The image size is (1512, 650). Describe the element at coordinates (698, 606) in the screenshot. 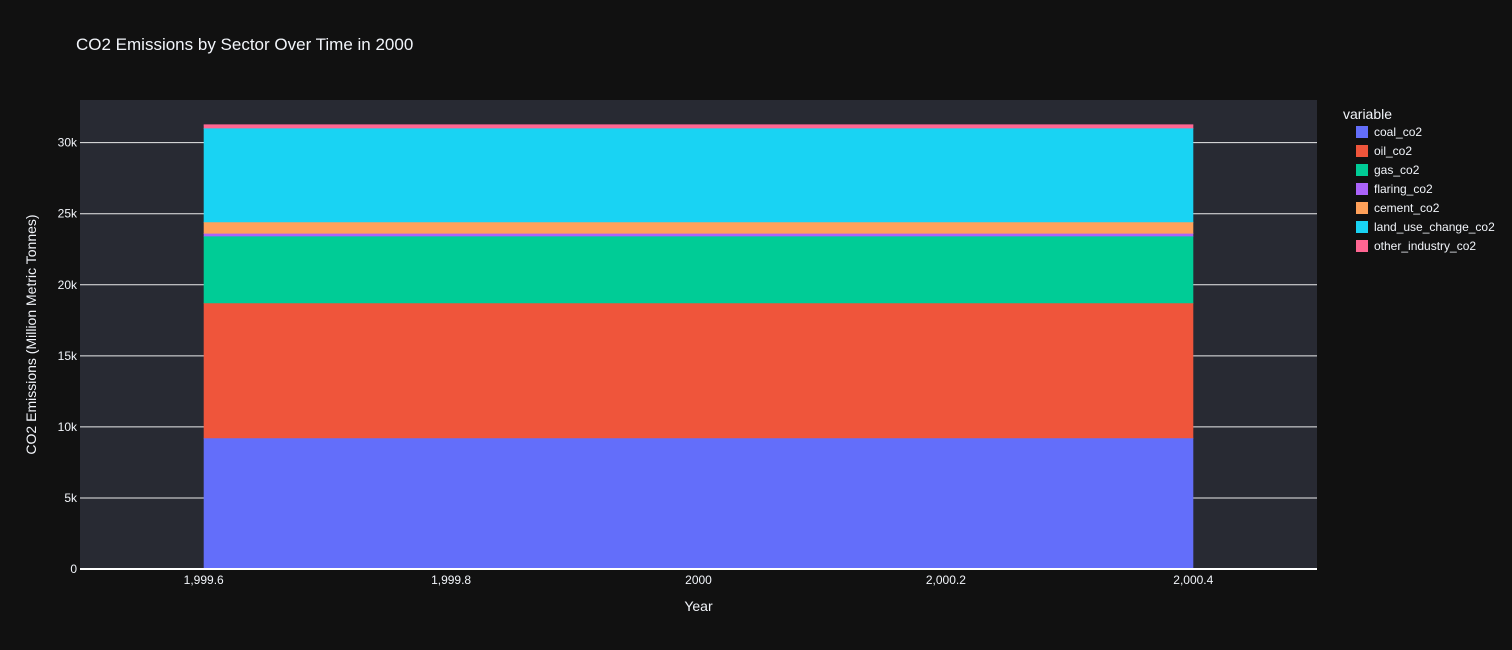

I see `x-axis-title: Year` at that location.